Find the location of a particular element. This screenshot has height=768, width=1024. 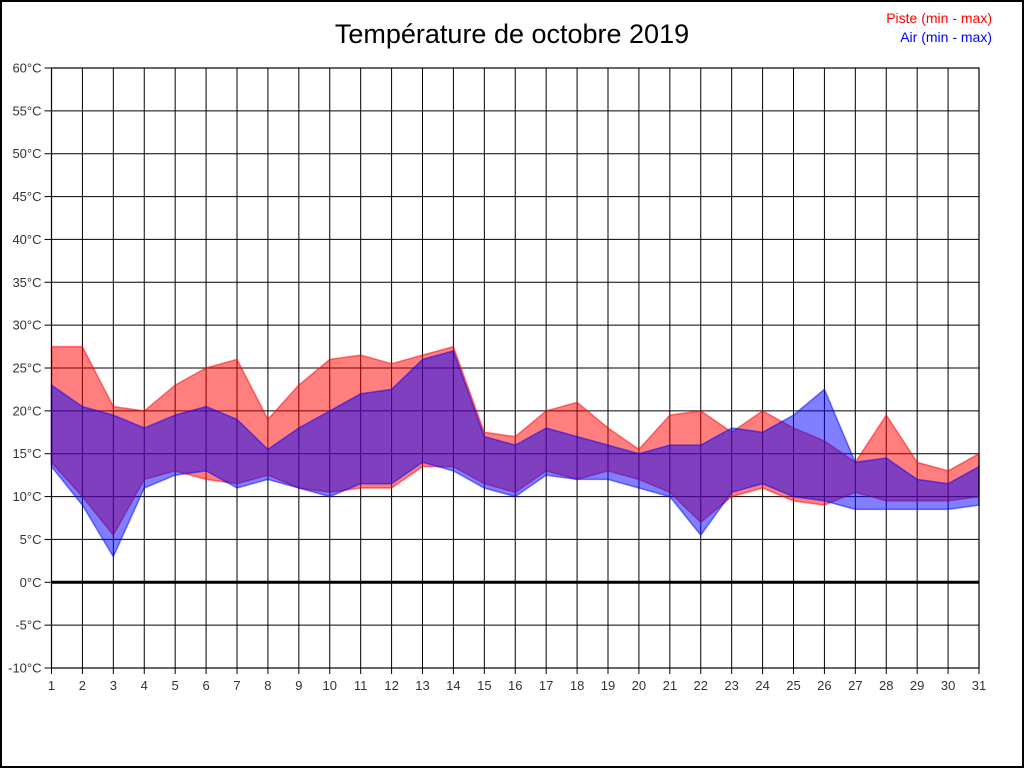

y-tick-label: 30°C is located at coordinates (26, 325).